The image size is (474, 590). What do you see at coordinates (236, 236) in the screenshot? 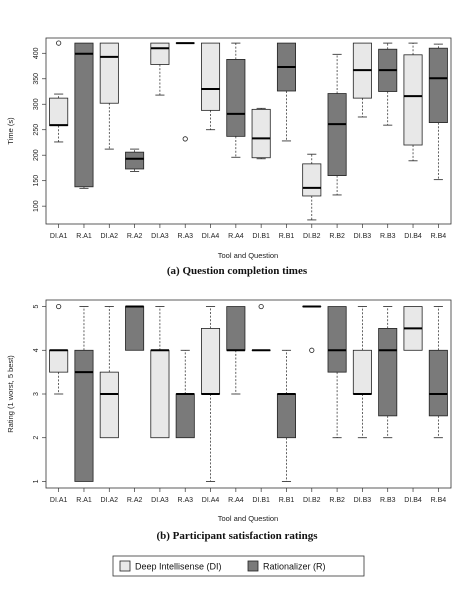
I see `x-tick-label: R.A4` at bounding box center [236, 236].